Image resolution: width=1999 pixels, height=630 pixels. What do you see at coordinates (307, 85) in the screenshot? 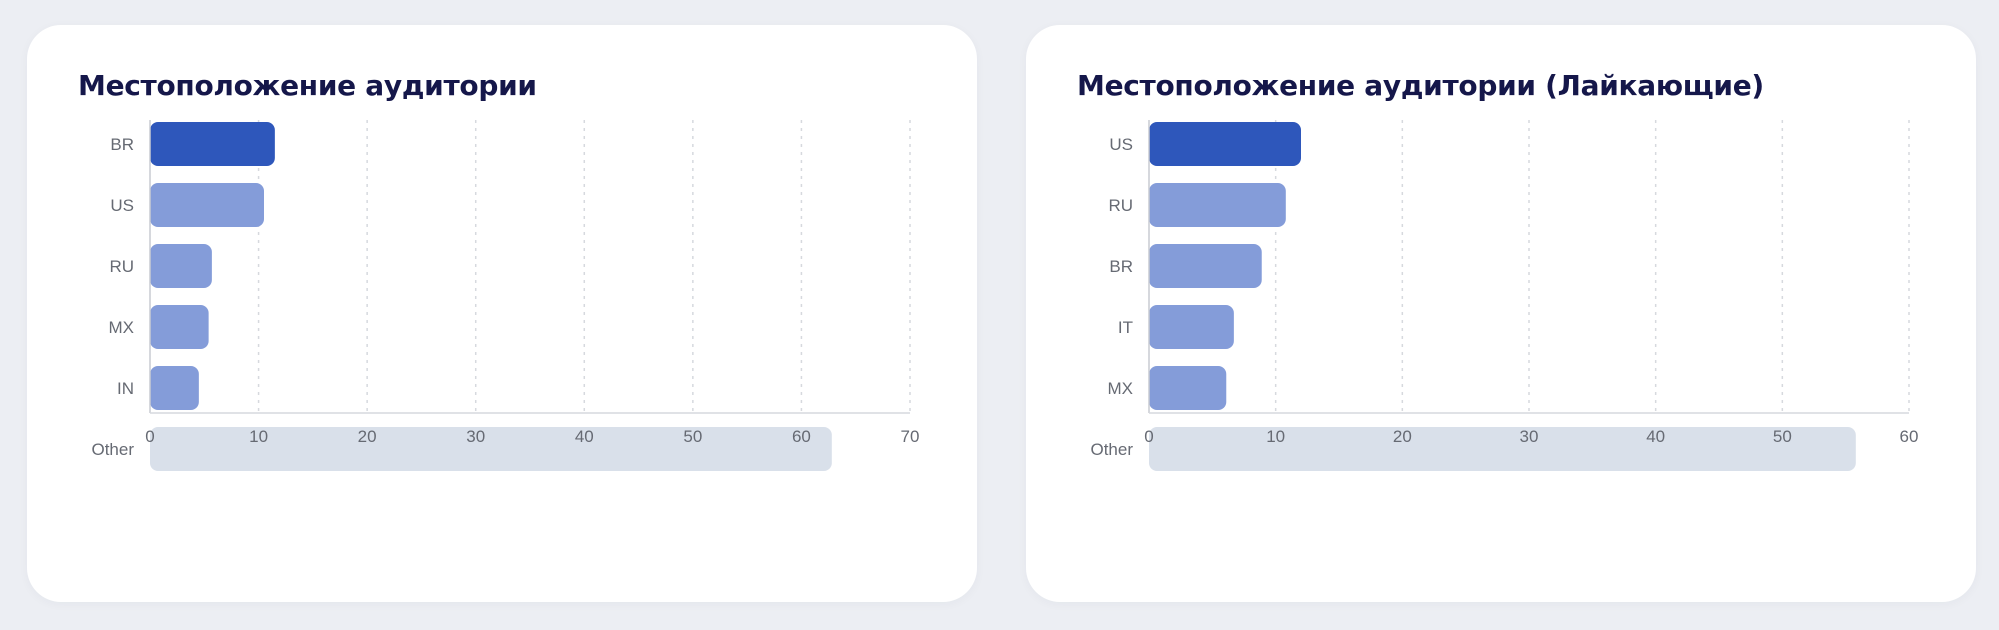
I see `chart-title: Местоположение аудитории` at bounding box center [307, 85].